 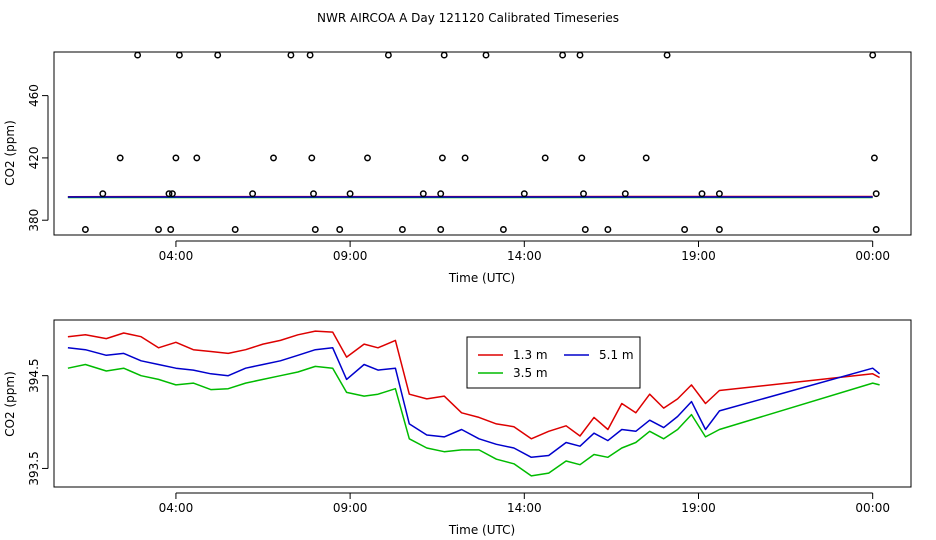 I want to click on legend-label-5-1m: 5.1 m, so click(x=616, y=355).